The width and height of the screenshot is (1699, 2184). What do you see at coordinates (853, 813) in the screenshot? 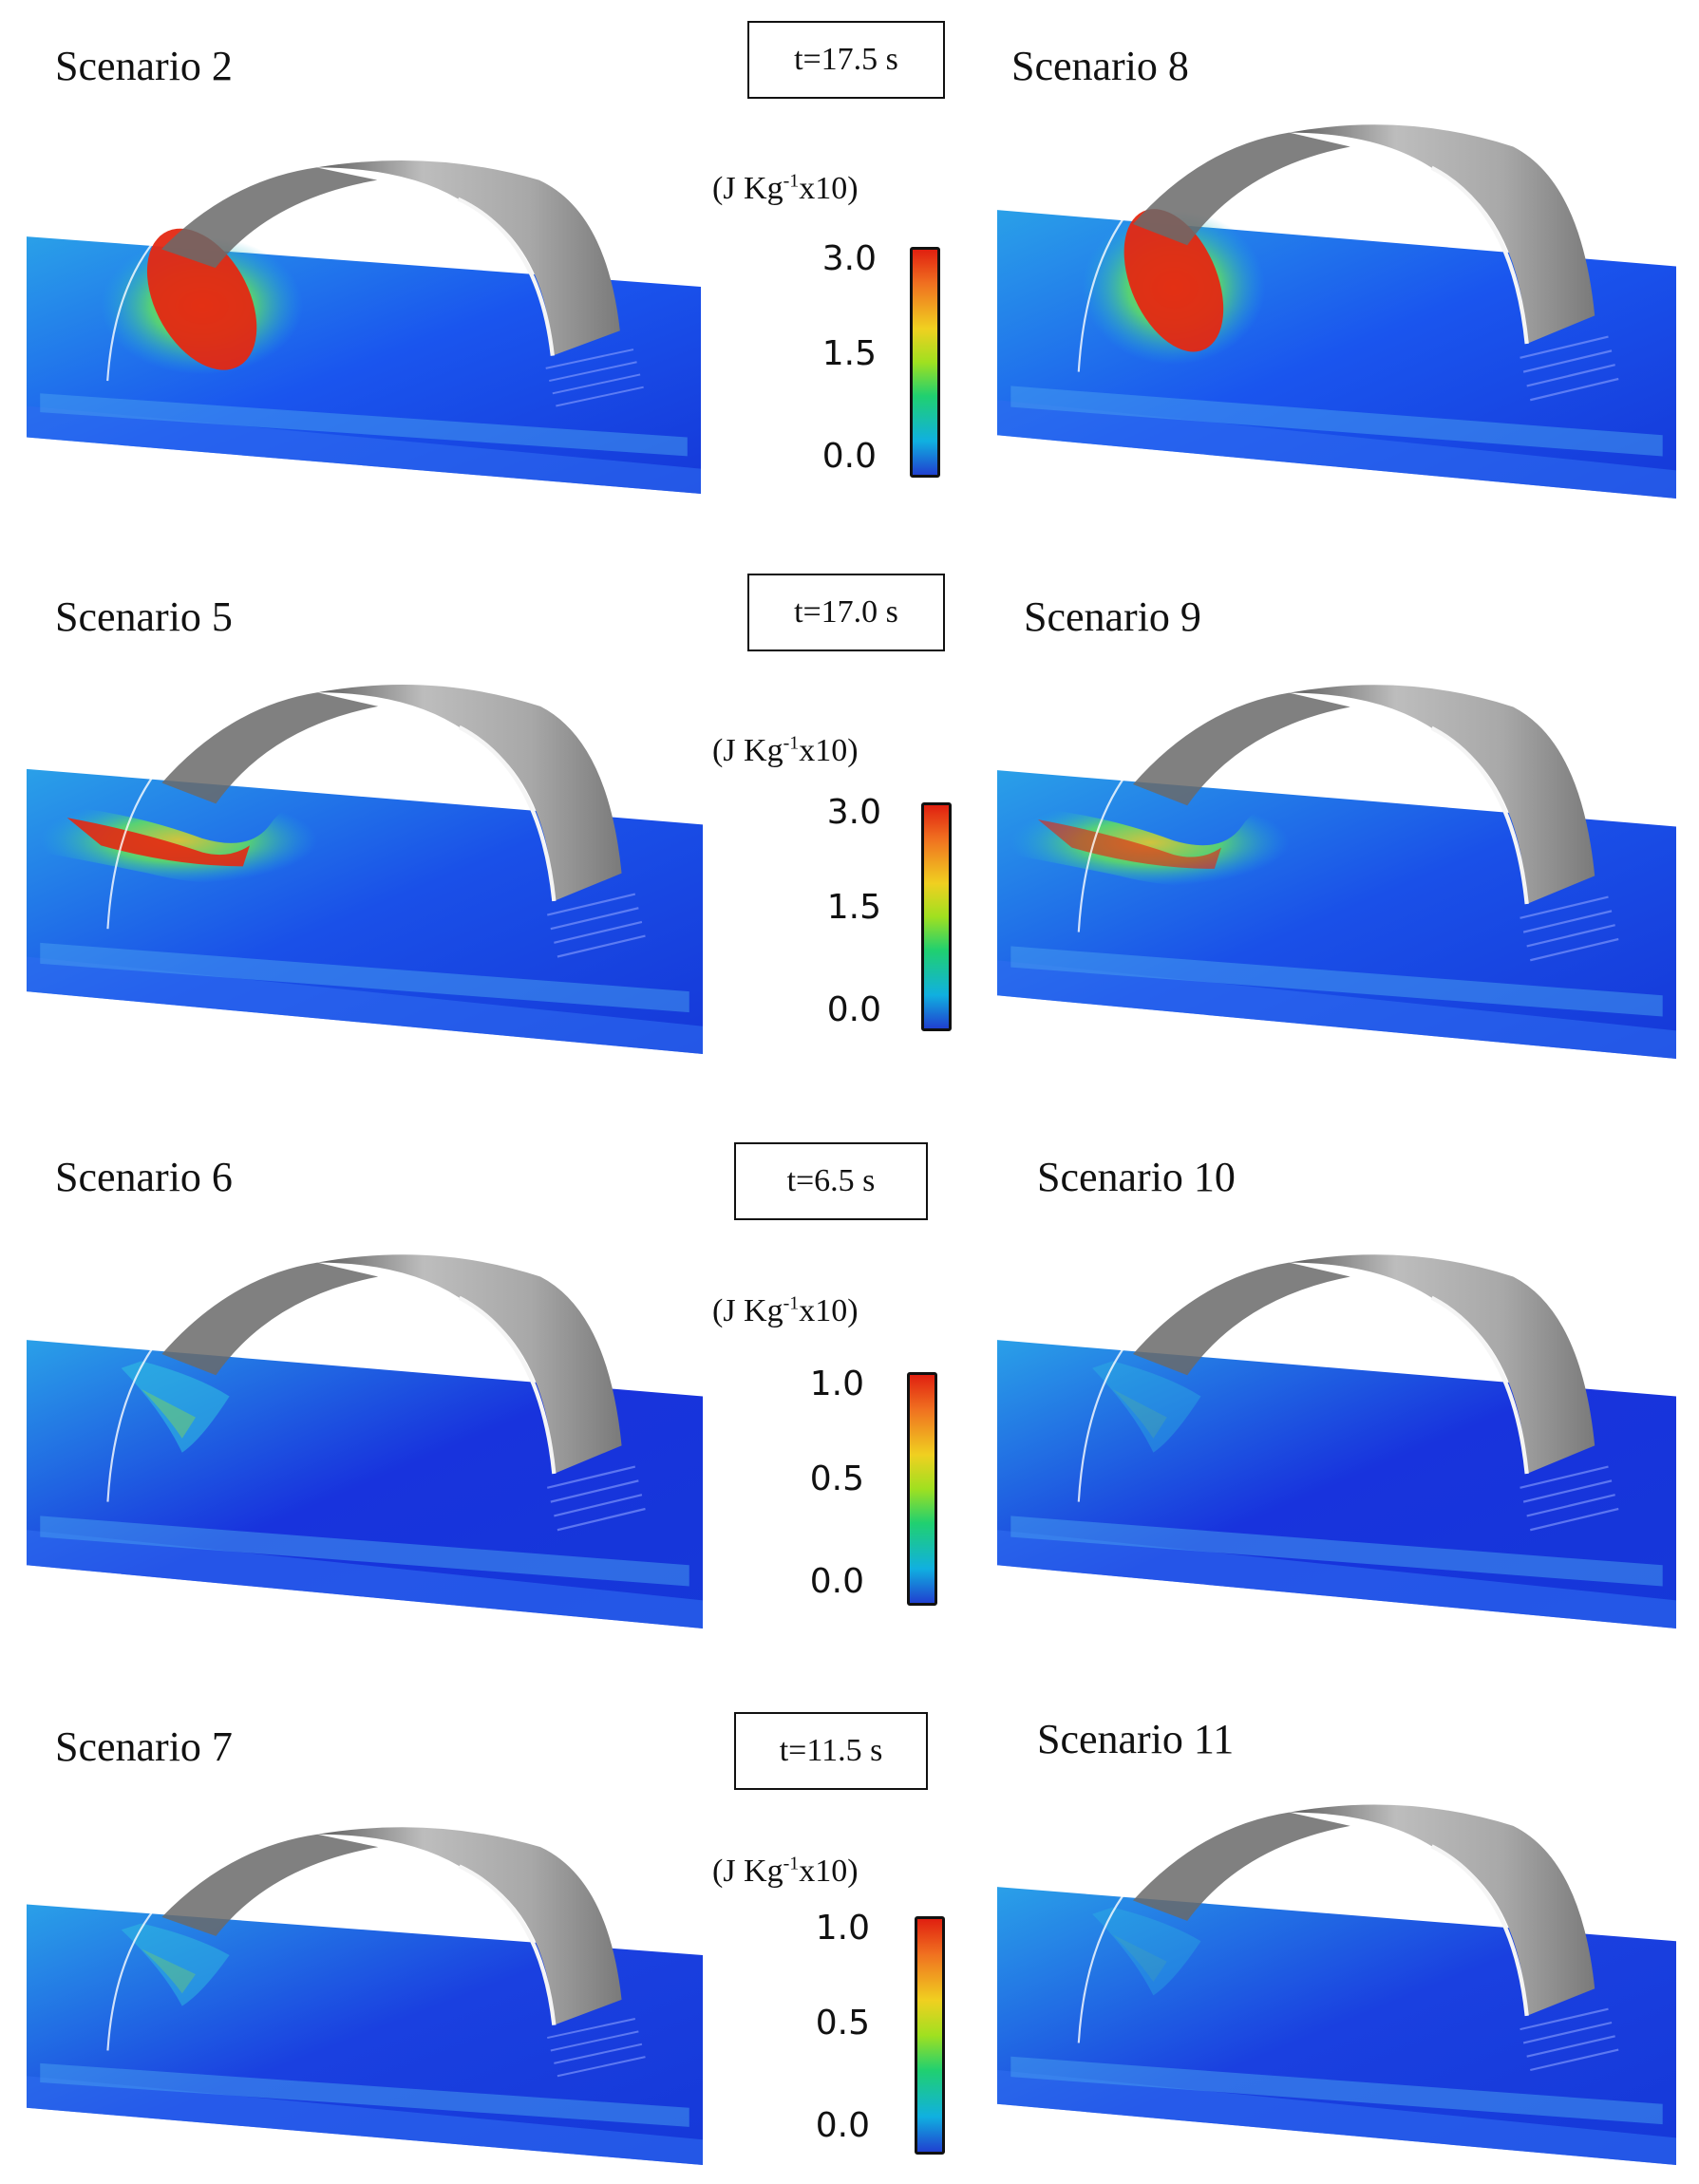
I see `scale-max-row-2: 3.0` at bounding box center [853, 813].